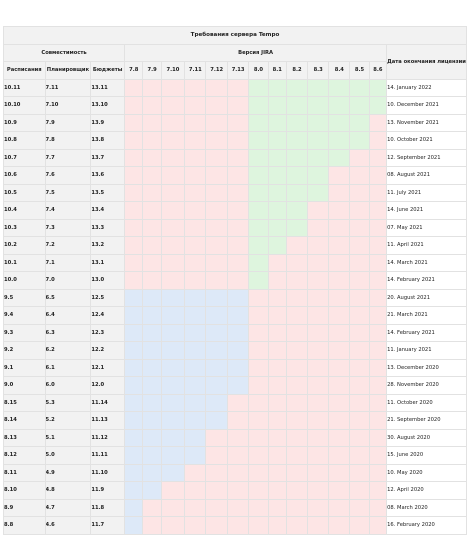 This screenshot has height=535, width=467. Describe the element at coordinates (426, 315) in the screenshot. I see `license-expiry-date: 21. March 2021` at that location.